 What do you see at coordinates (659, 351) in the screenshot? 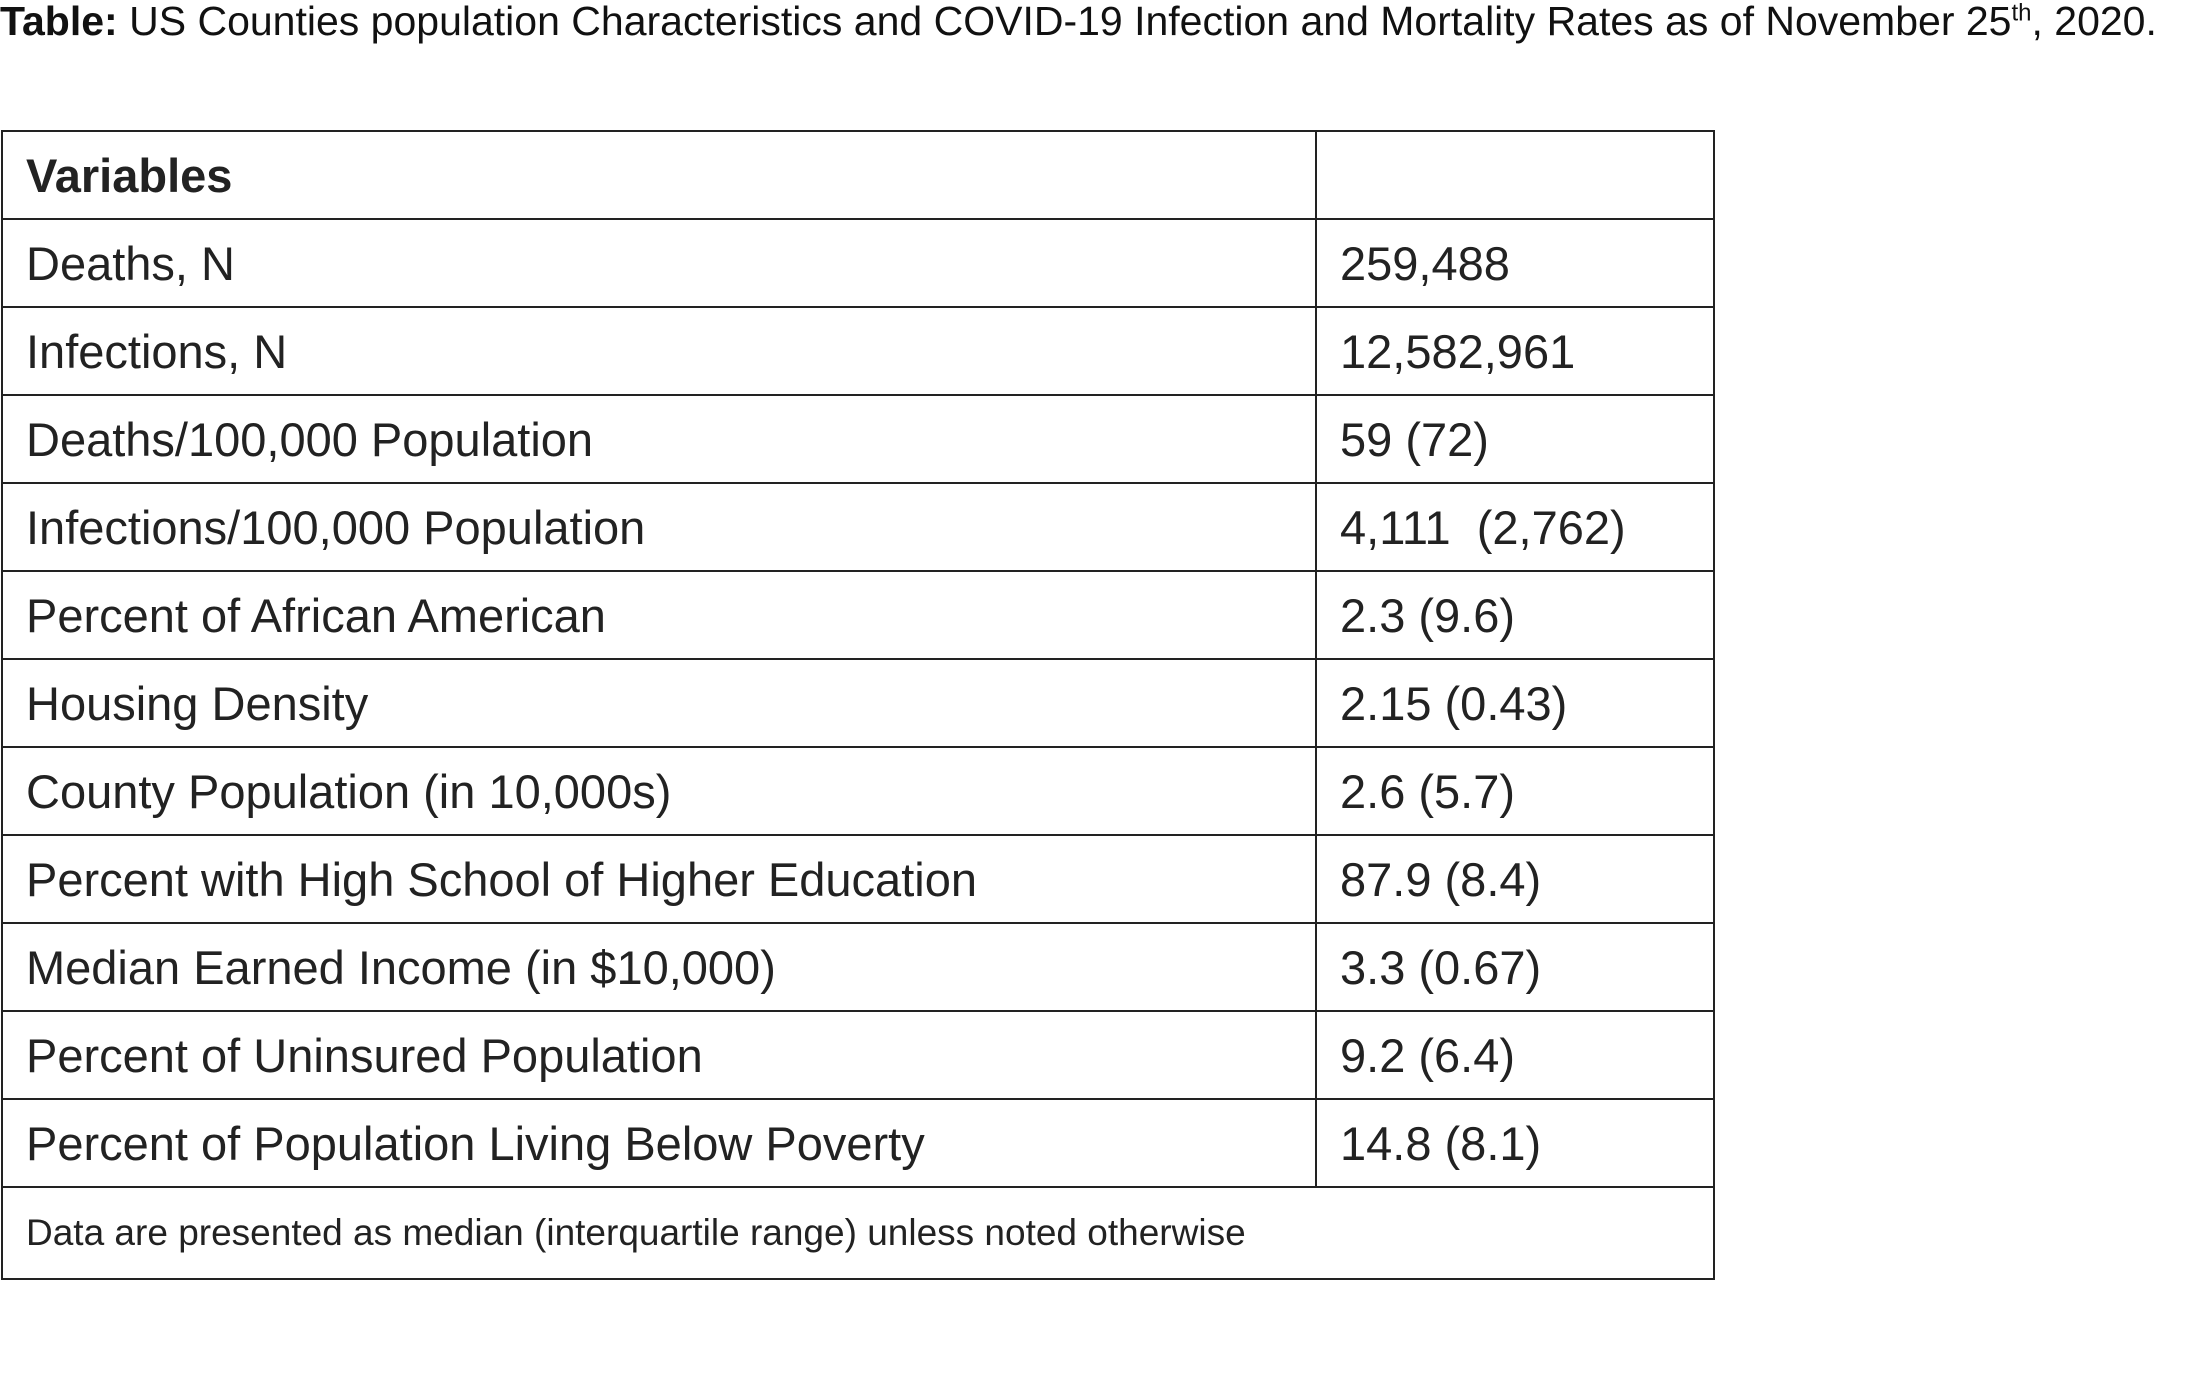
I see `variable-cell: Infections, N` at bounding box center [659, 351].